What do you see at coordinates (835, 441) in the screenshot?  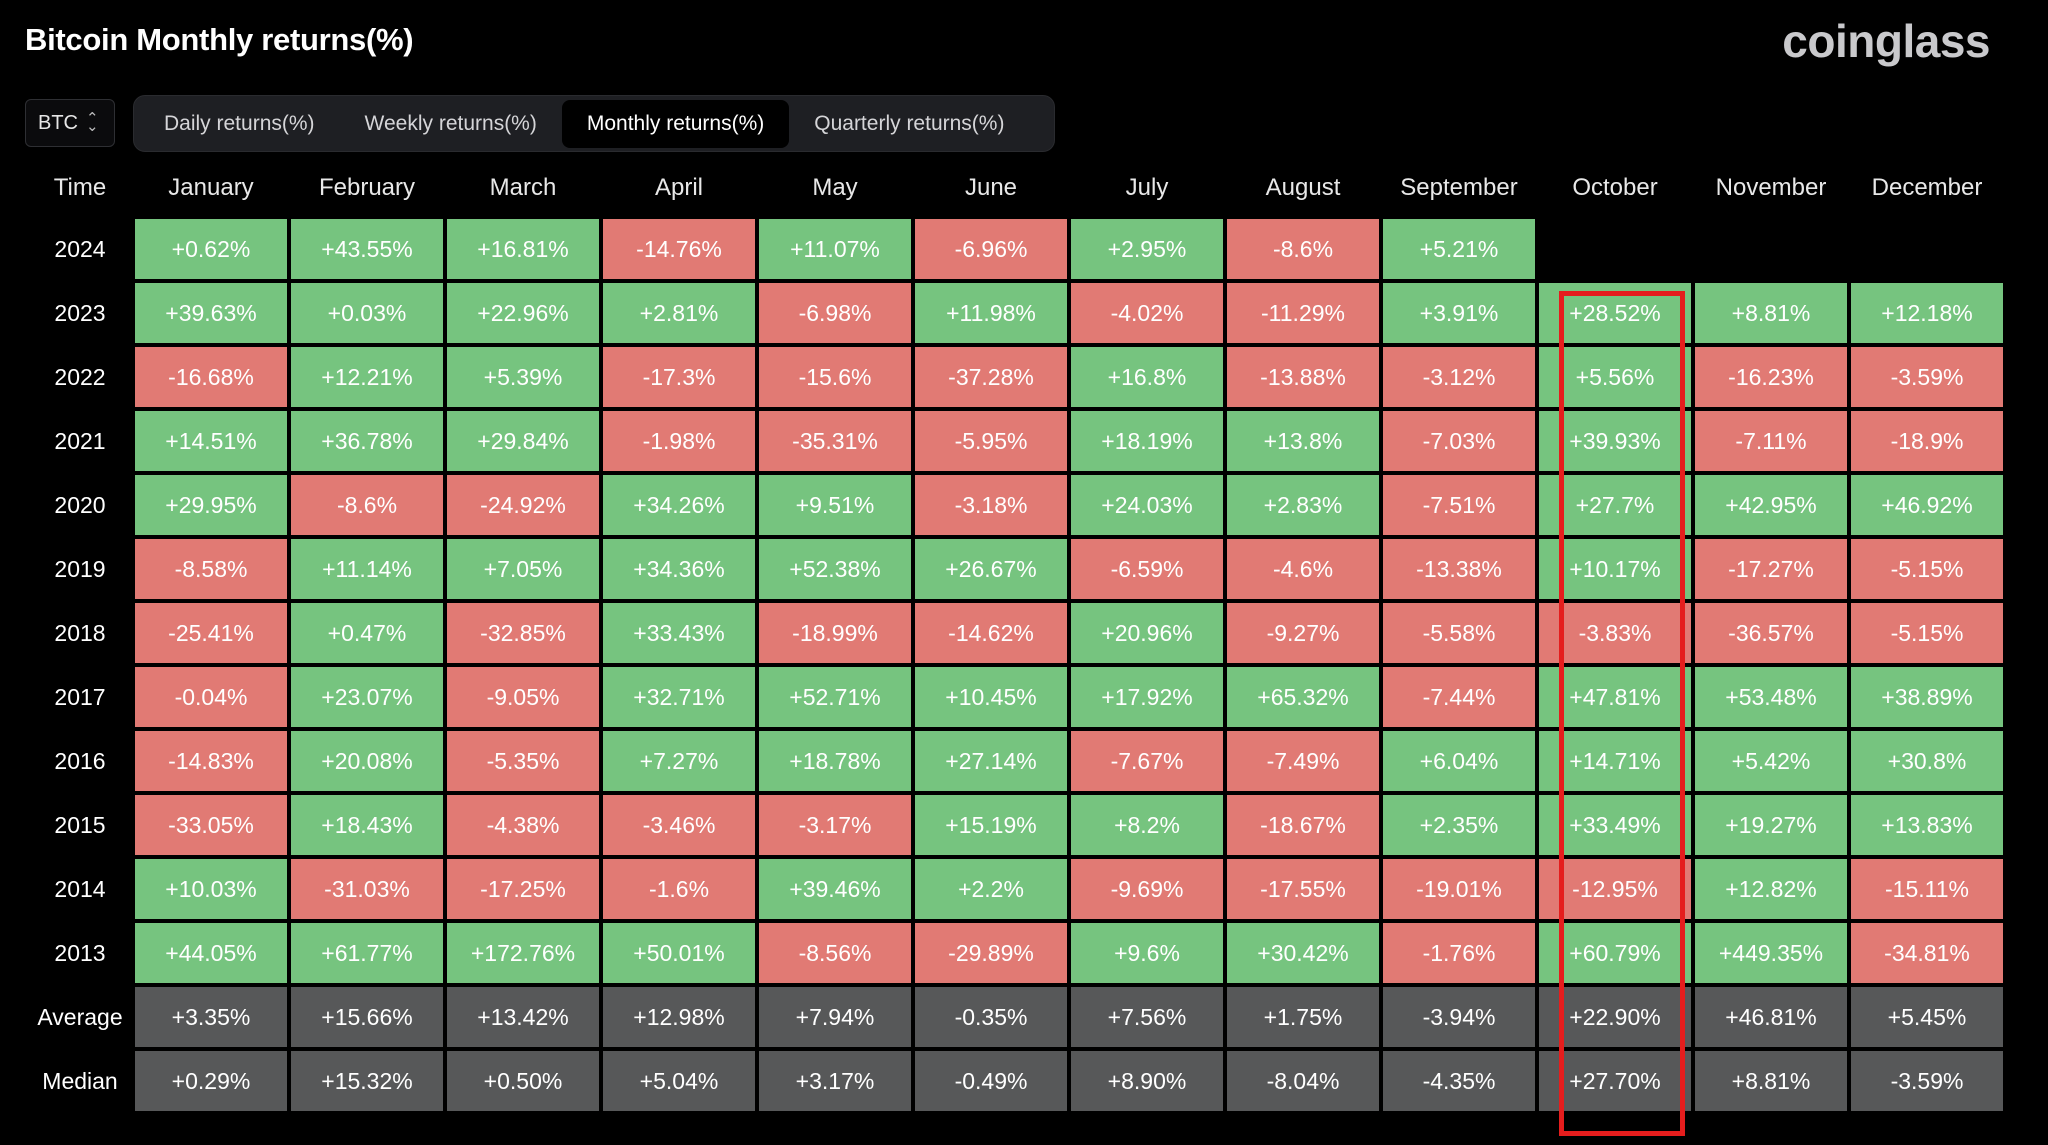 I see `return-cell: -35.31%` at bounding box center [835, 441].